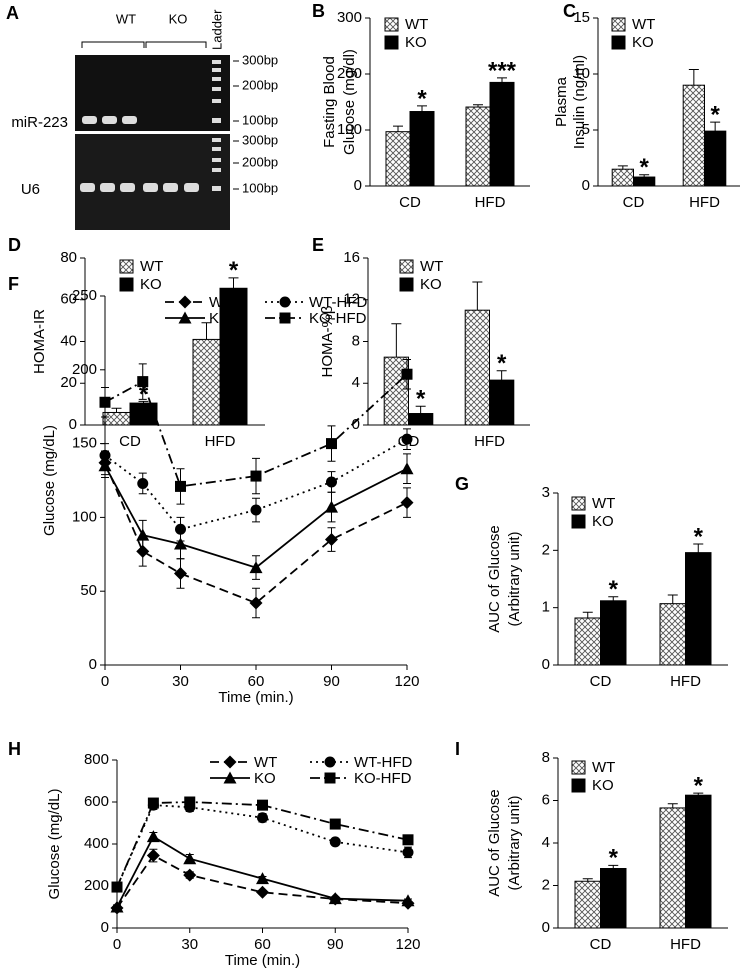 The width and height of the screenshot is (745, 978). What do you see at coordinates (407, 944) in the screenshot?
I see `x-tick-label: 120` at bounding box center [407, 944].